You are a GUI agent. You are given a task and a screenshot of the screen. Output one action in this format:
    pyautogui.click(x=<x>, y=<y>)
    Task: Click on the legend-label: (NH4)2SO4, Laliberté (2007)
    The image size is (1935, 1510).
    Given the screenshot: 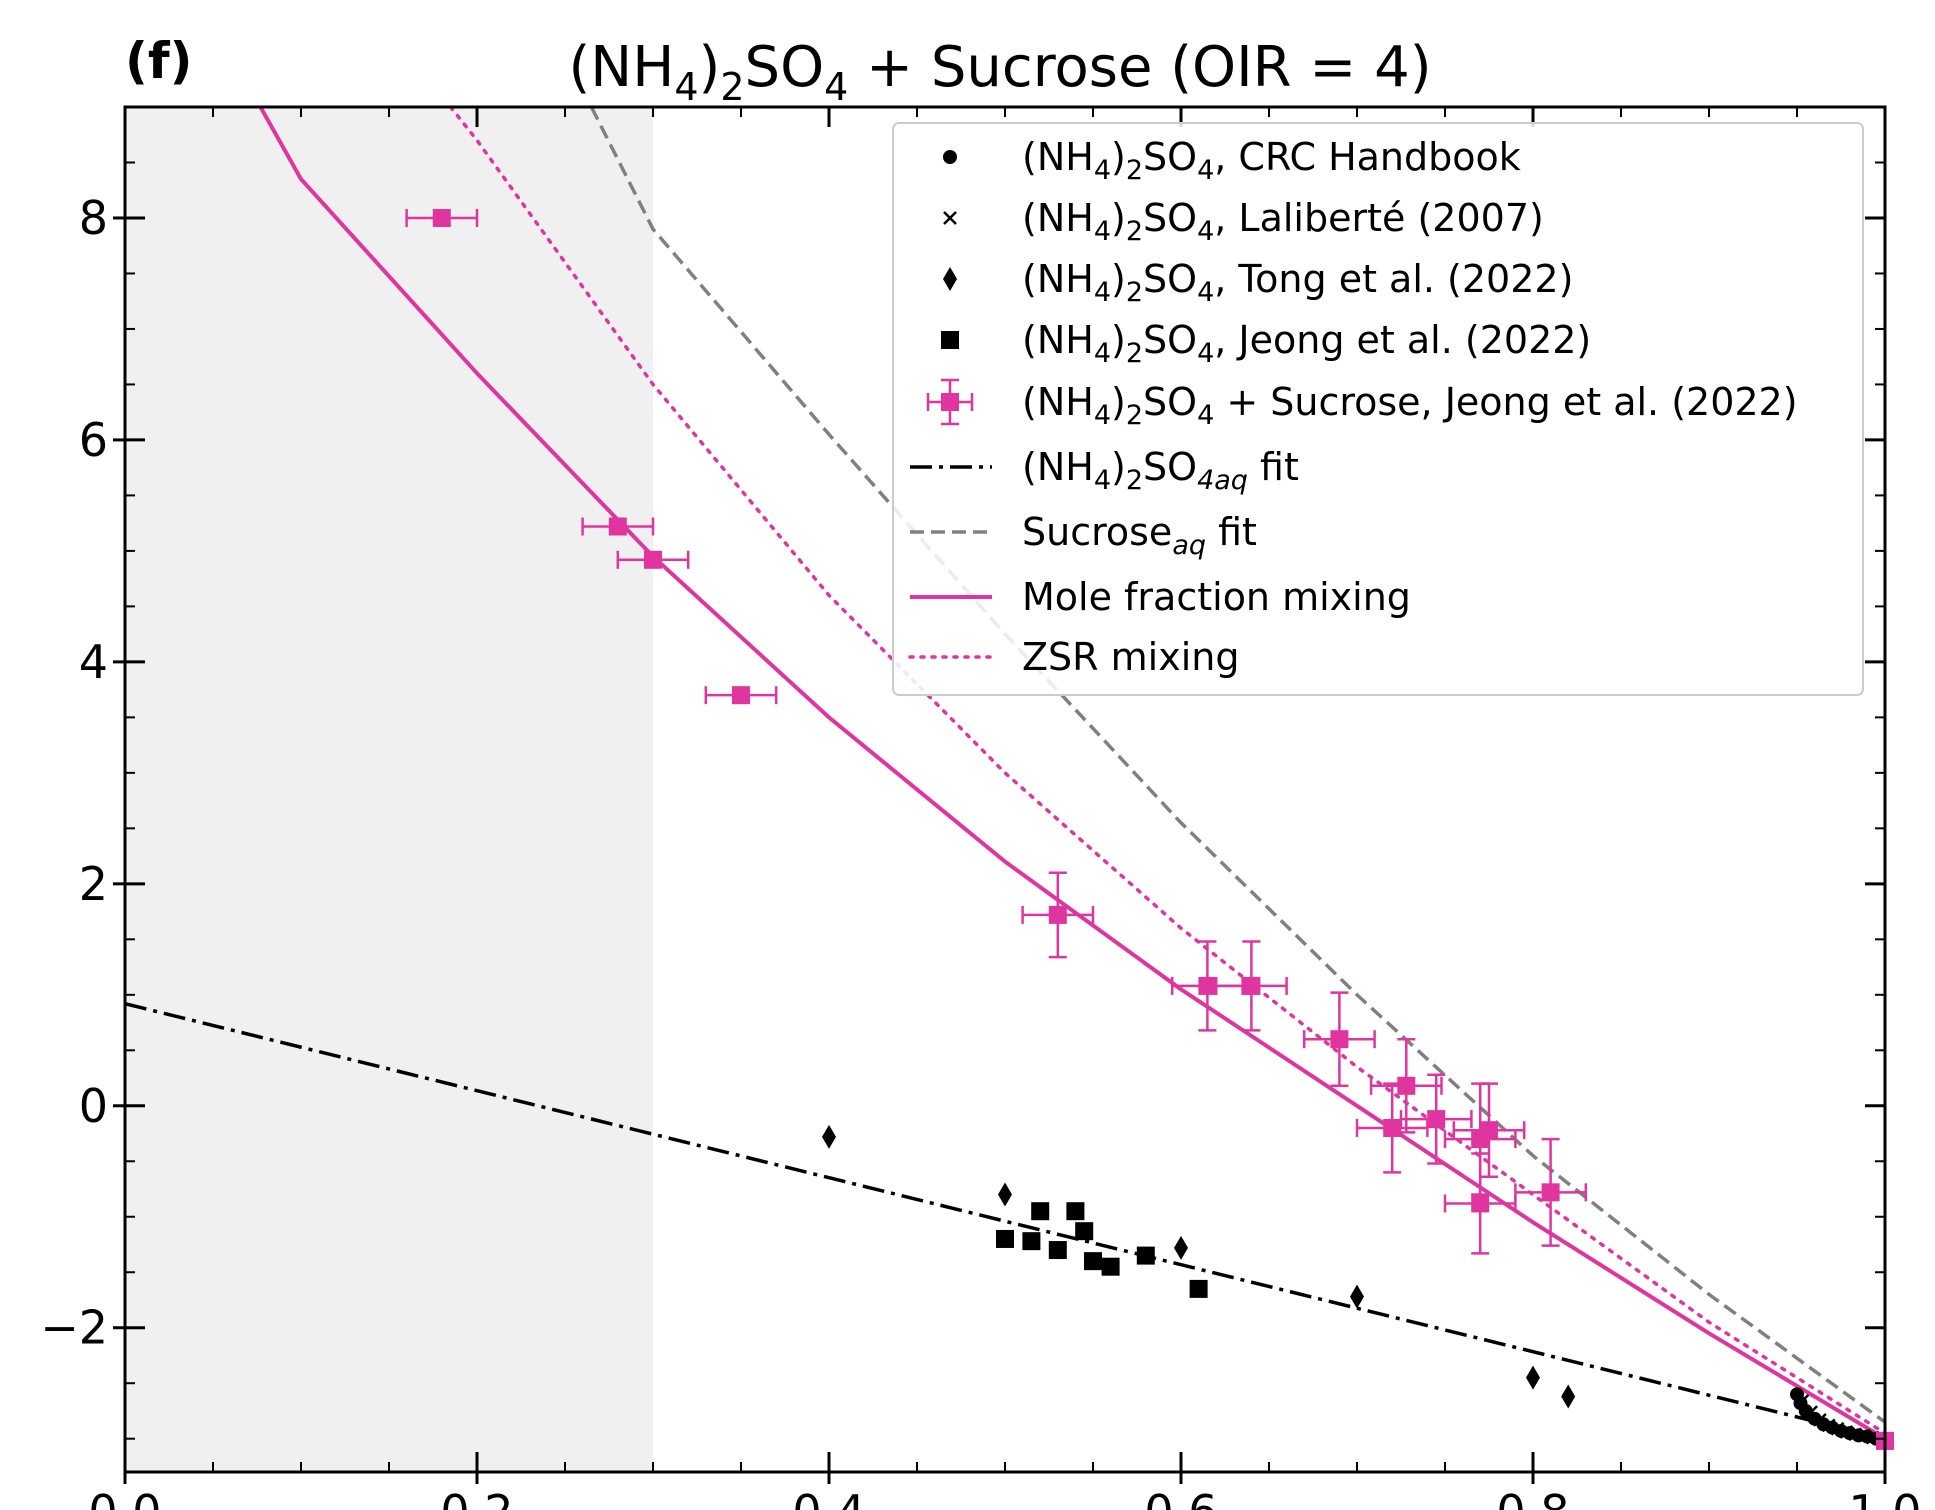 What is the action you would take?
    pyautogui.click(x=1283, y=221)
    